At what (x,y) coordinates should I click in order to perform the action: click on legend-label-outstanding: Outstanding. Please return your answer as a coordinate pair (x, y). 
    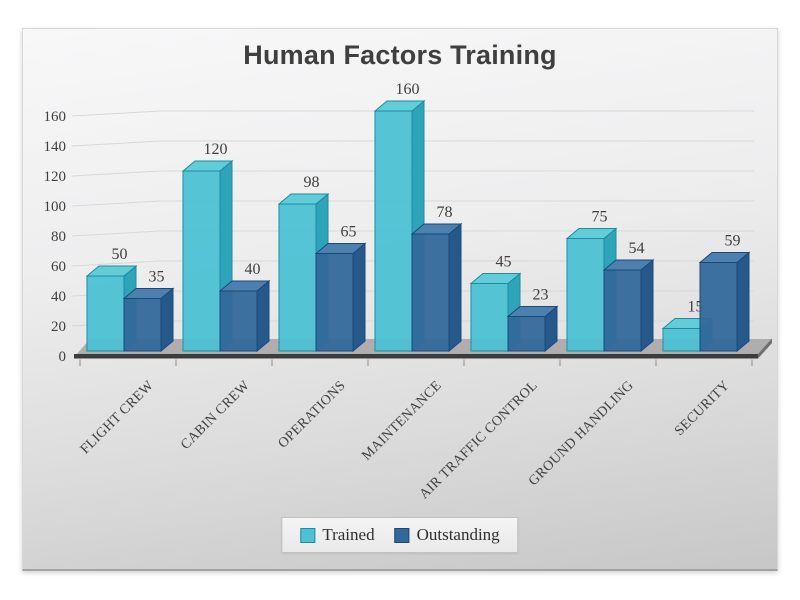
    Looking at the image, I should click on (458, 534).